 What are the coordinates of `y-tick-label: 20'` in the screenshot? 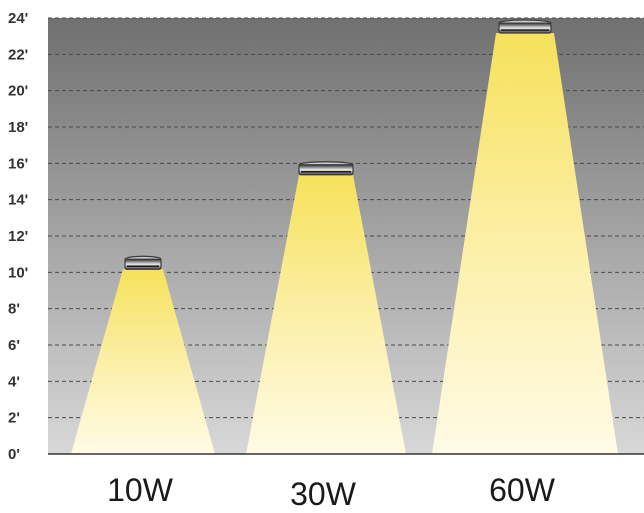 It's located at (18, 91).